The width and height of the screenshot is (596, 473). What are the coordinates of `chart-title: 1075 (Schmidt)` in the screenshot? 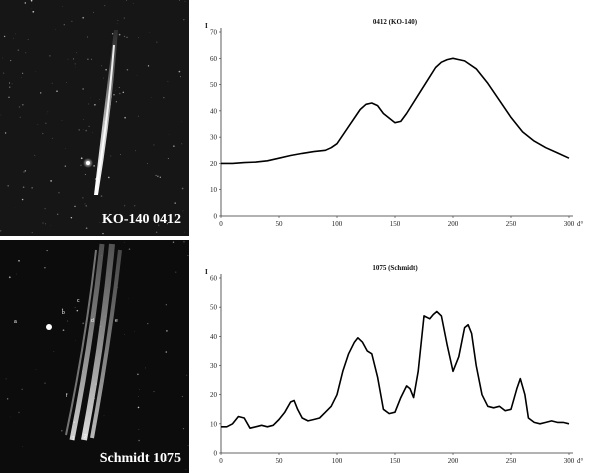 It's located at (395, 268).